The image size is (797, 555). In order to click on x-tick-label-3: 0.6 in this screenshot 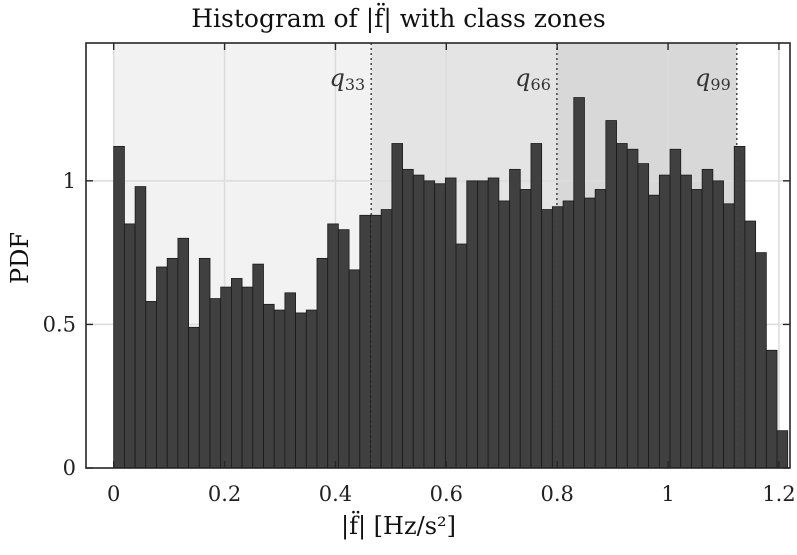, I will do `click(446, 494)`.